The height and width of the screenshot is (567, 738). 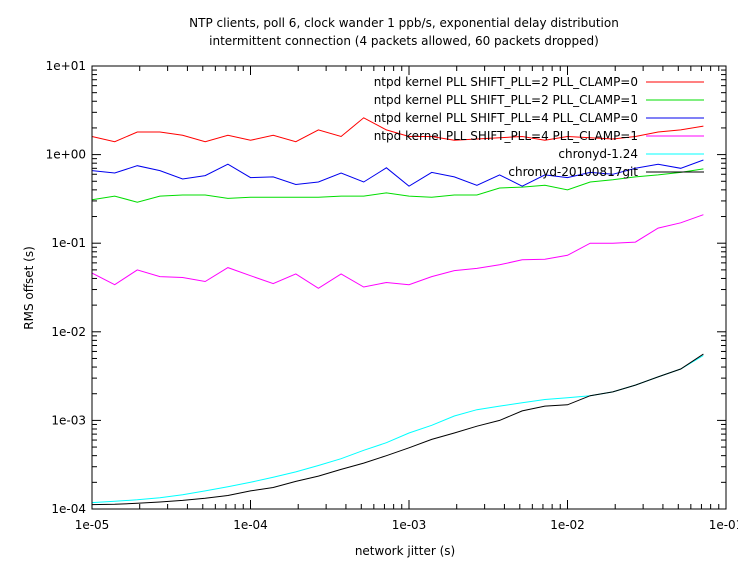 I want to click on y-tick-label: 1e-02, so click(x=68, y=332).